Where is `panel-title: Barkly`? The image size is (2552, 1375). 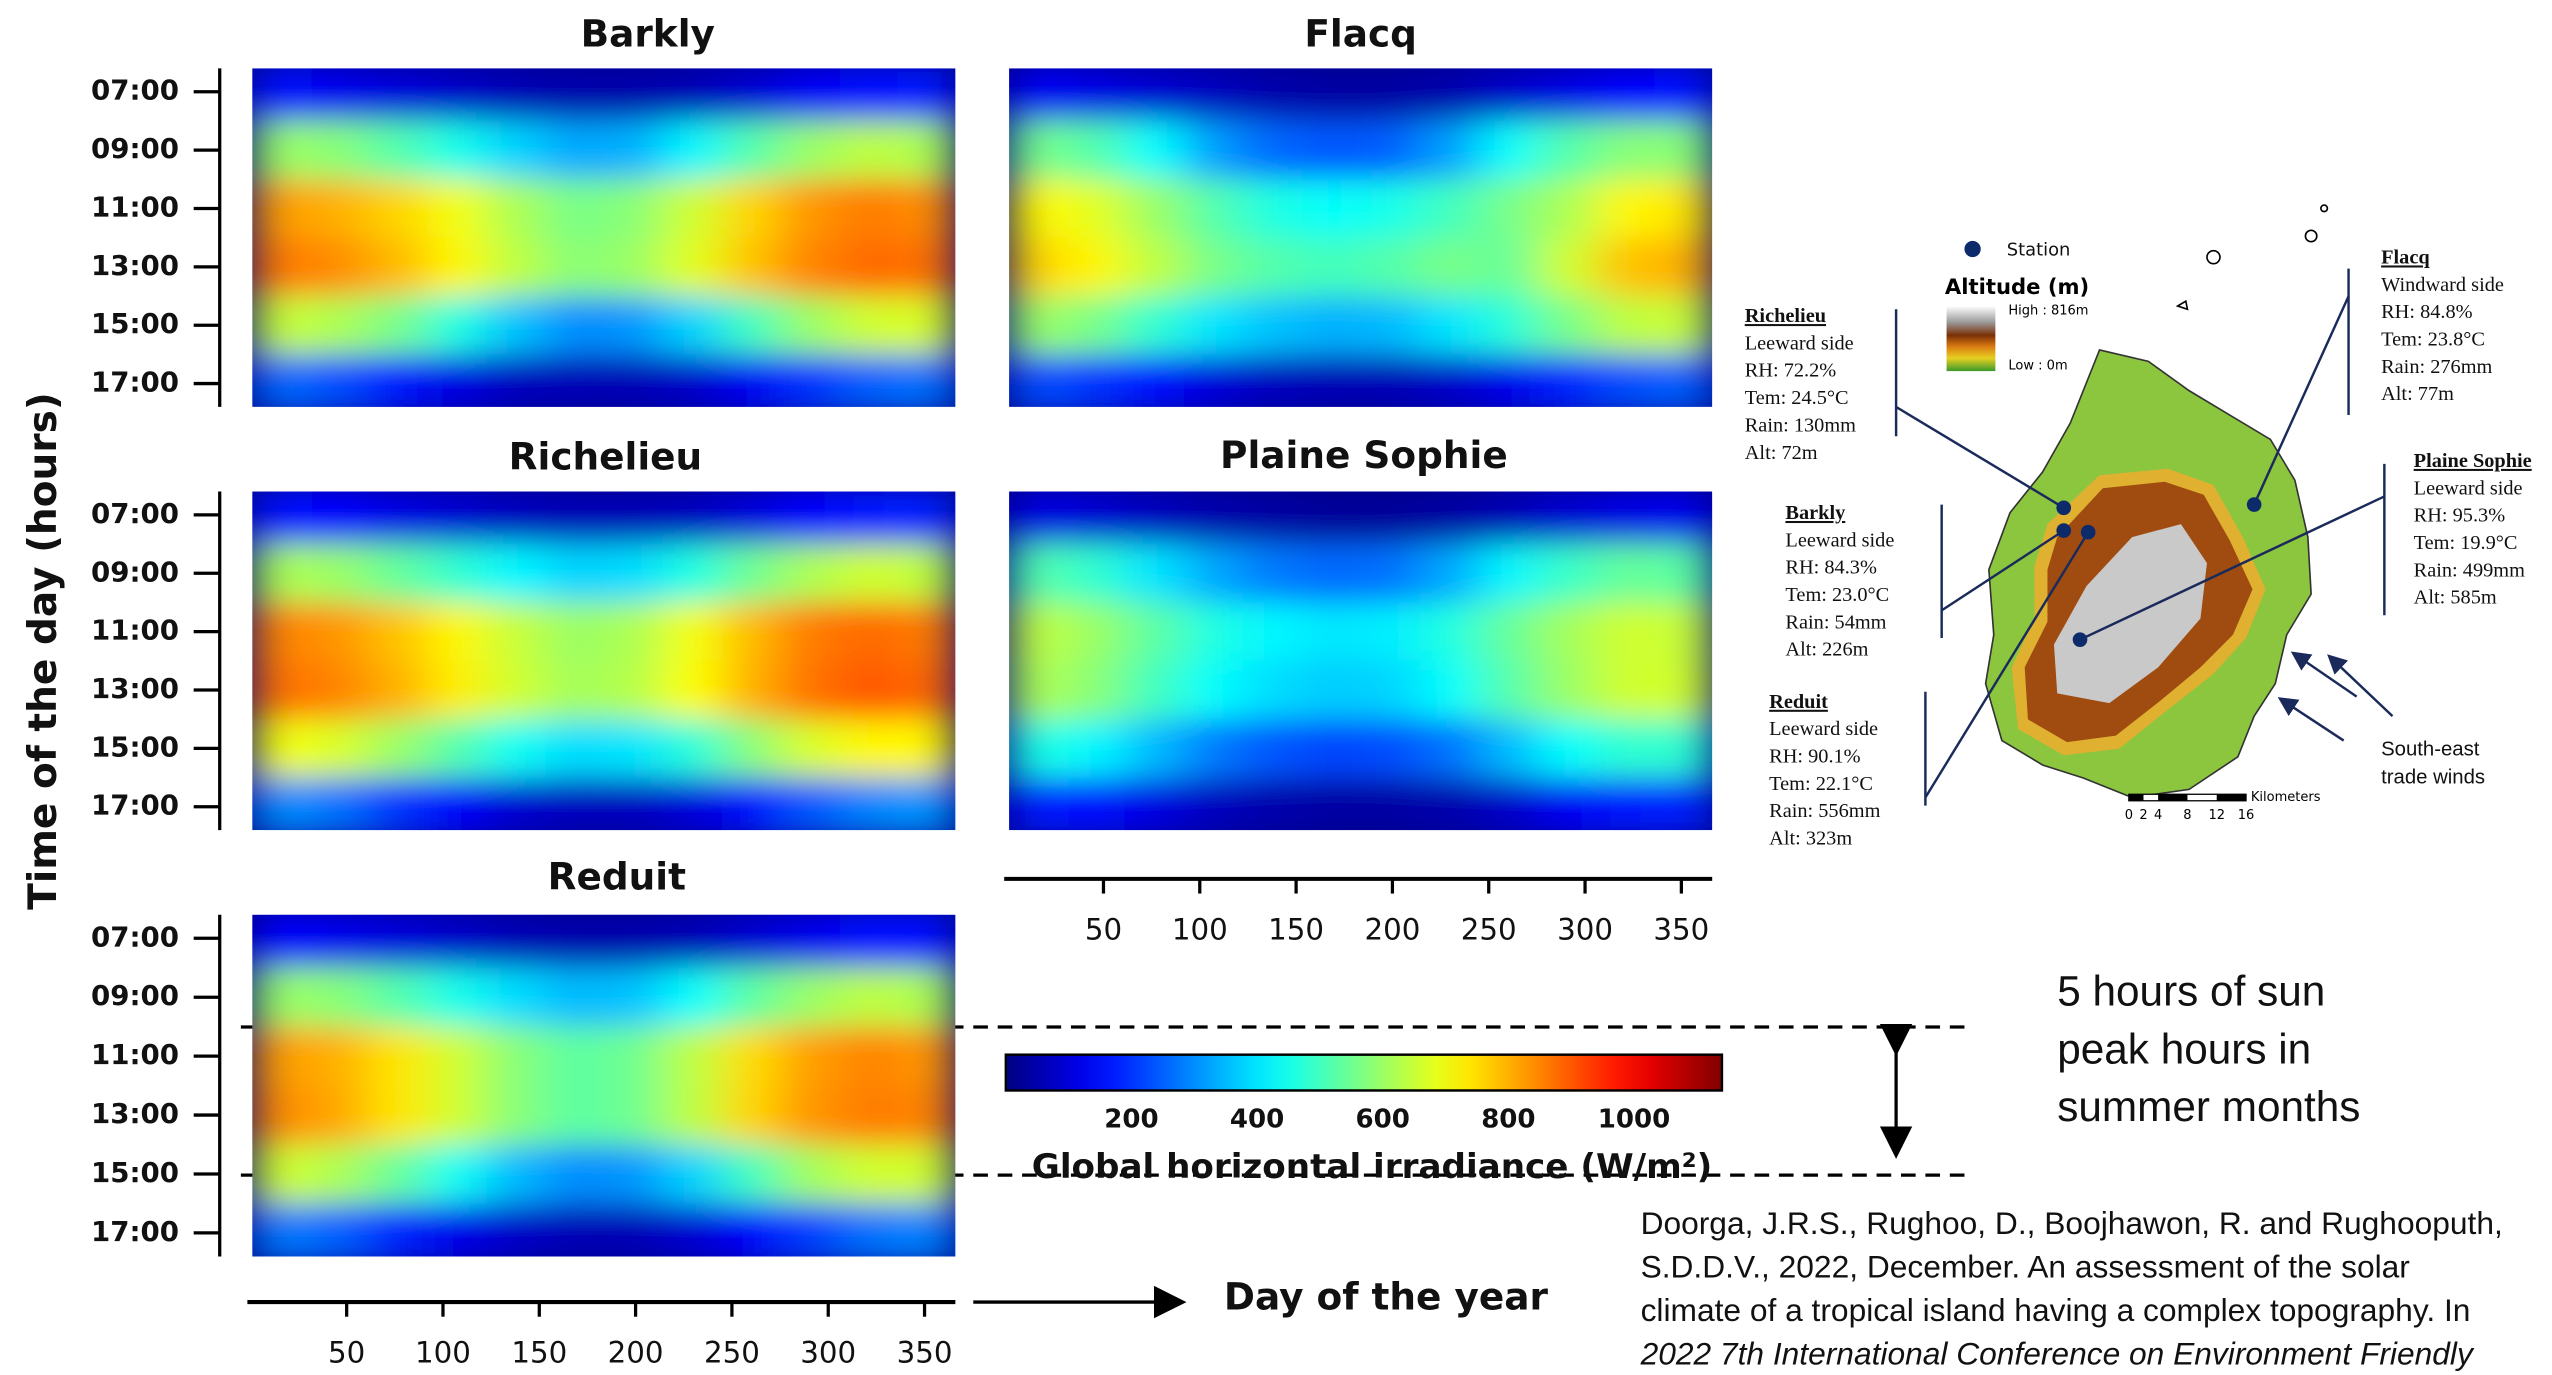
panel-title: Barkly is located at coordinates (648, 33).